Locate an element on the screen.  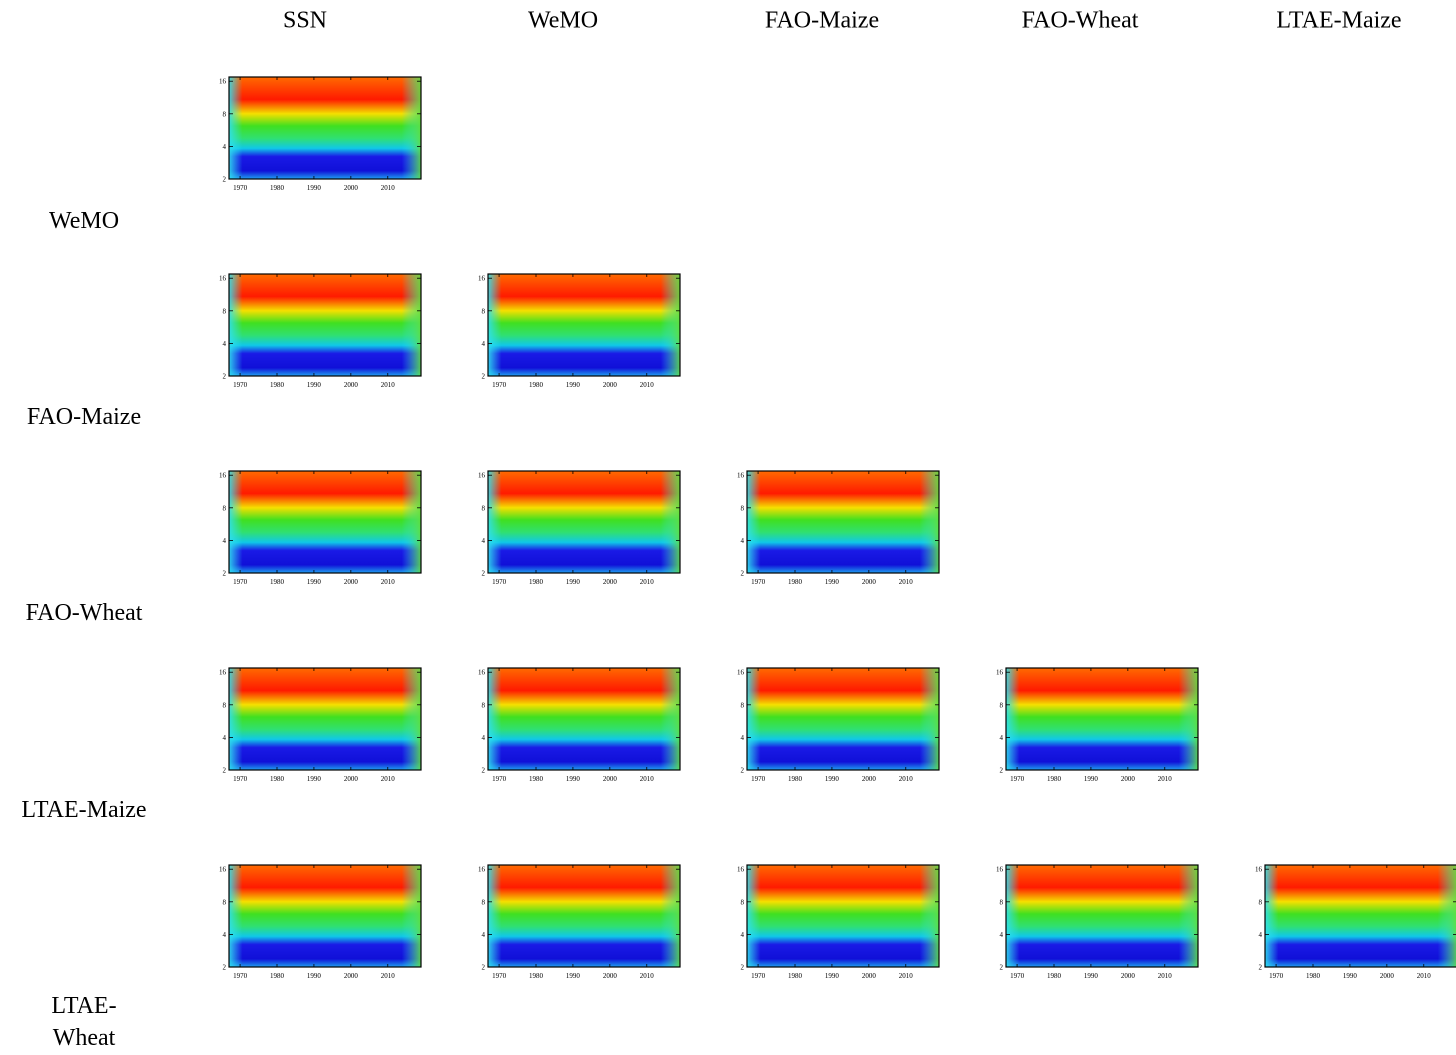
column-header: WeMO is located at coordinates (563, 21).